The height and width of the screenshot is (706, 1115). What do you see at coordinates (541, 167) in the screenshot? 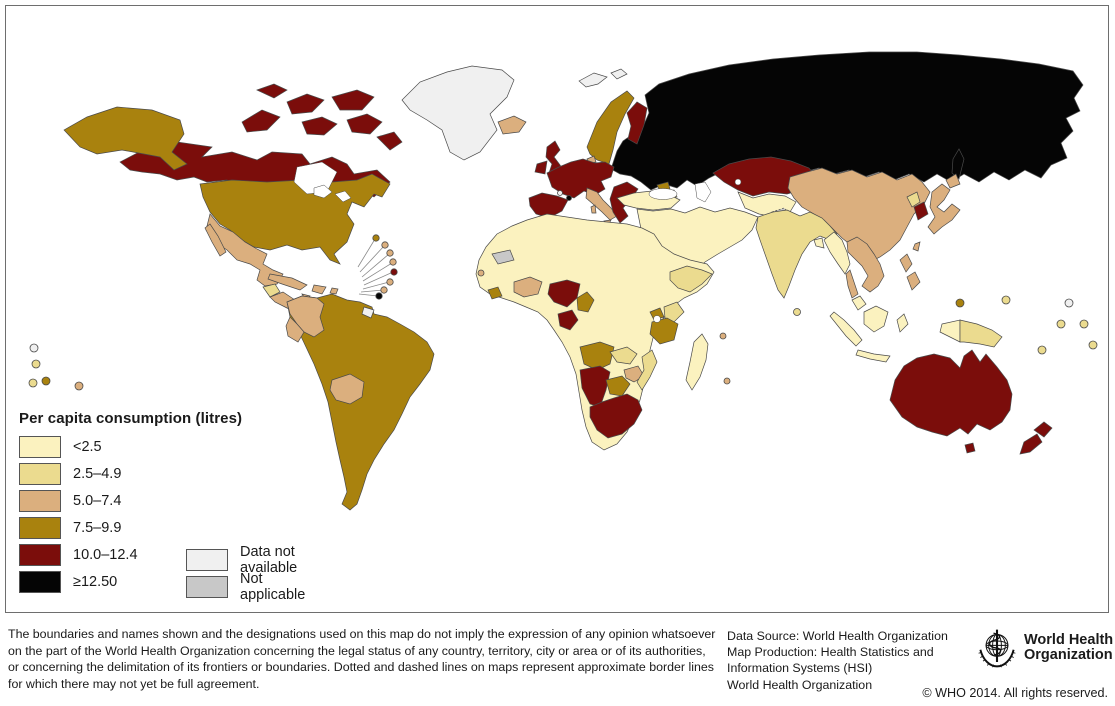
I see `region-ireland` at bounding box center [541, 167].